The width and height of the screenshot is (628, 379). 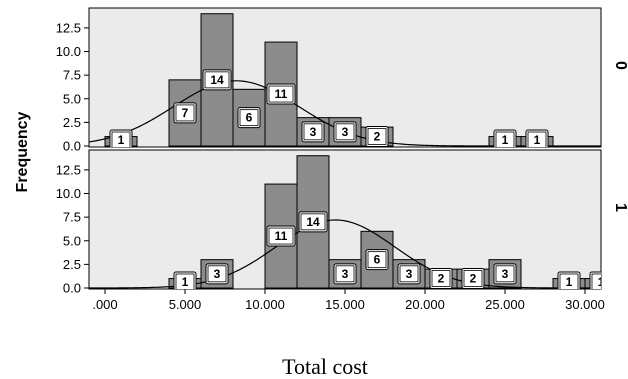 What do you see at coordinates (425, 304) in the screenshot?
I see `x-tick-label: 20.000` at bounding box center [425, 304].